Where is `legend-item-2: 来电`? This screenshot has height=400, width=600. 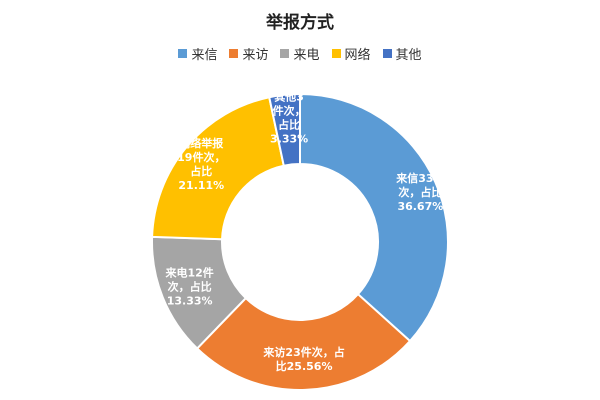 legend-item-2: 来电 is located at coordinates (300, 53).